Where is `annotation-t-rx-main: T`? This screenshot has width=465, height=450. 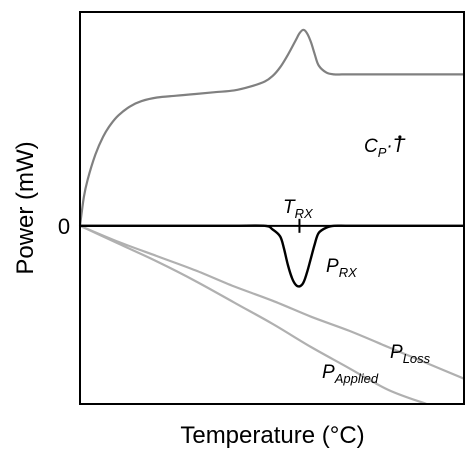
annotation-t-rx-main: T is located at coordinates (289, 207).